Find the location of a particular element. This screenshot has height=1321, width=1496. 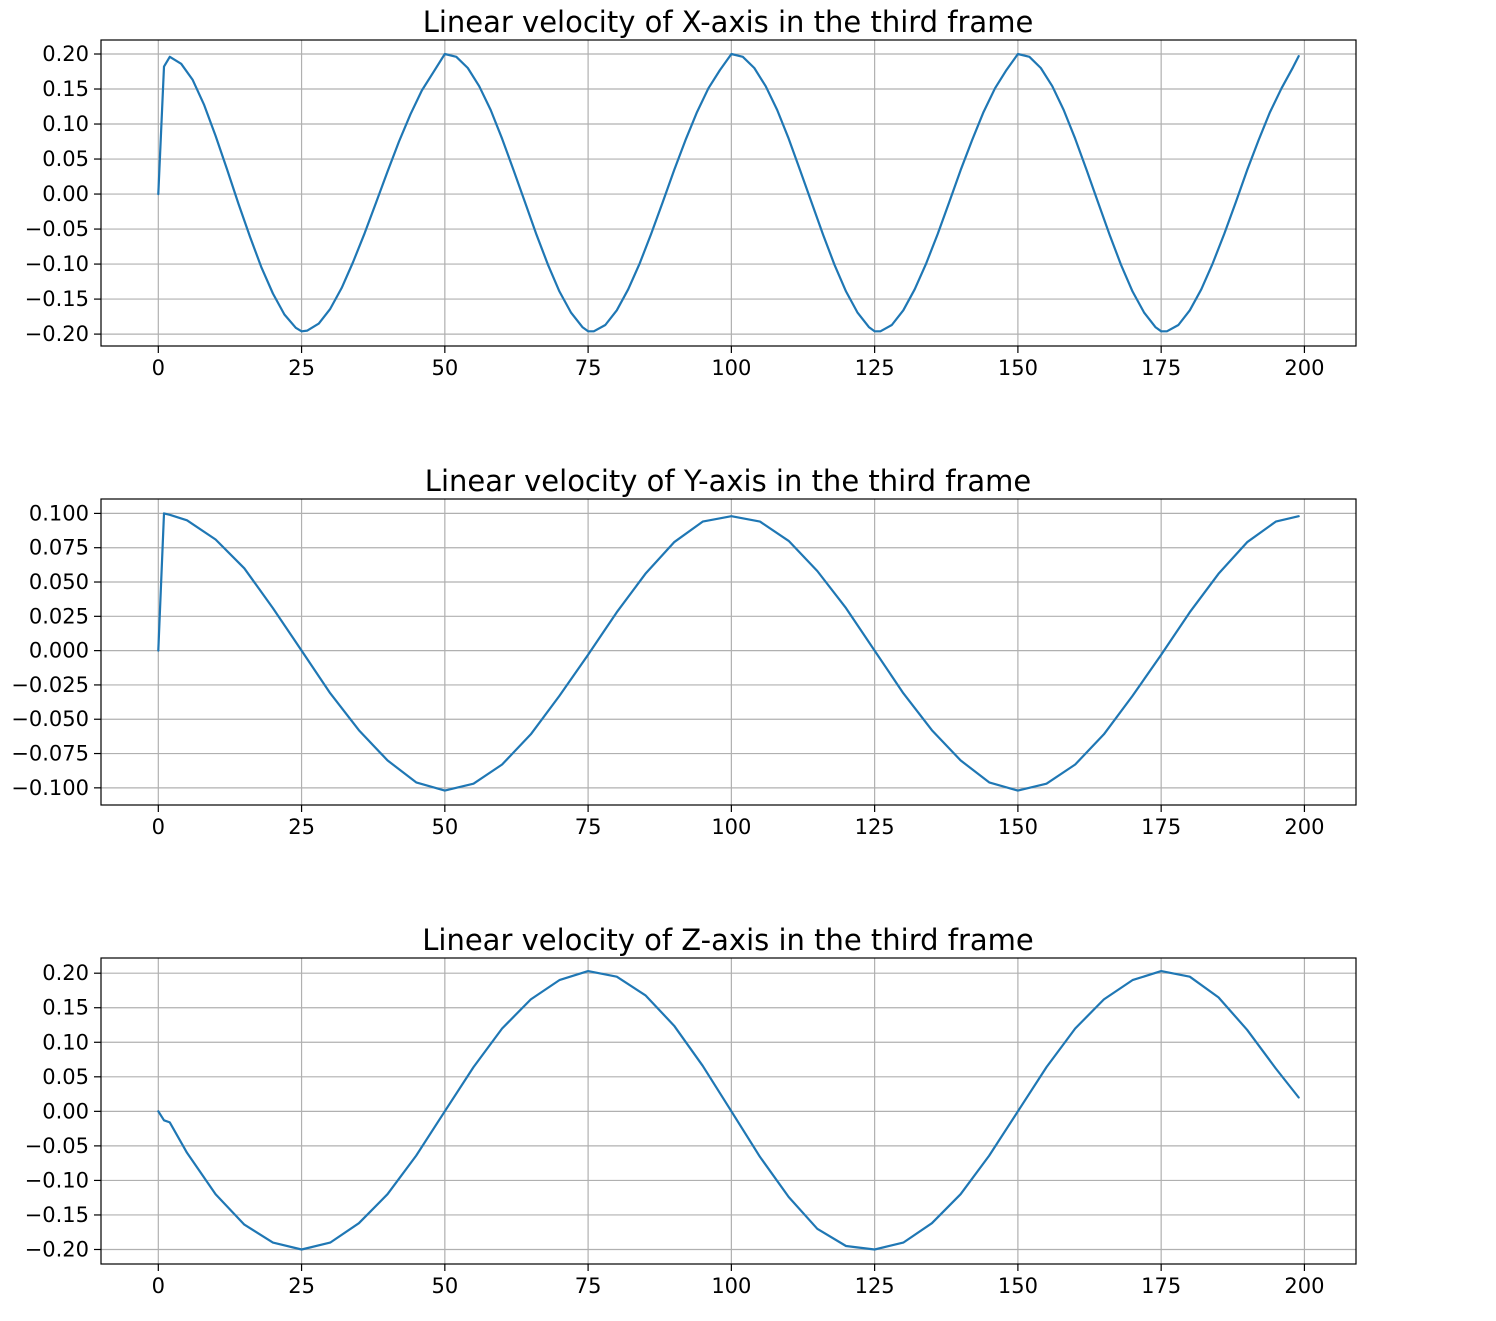

z-velocity-y-tick-label: −0.05 is located at coordinates (57, 1146).